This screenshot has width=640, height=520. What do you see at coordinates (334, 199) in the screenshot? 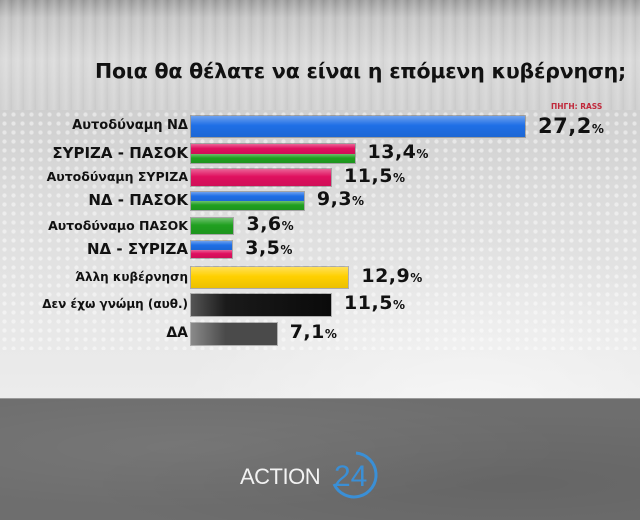
I see `data-label-value: 9,3` at bounding box center [334, 199].